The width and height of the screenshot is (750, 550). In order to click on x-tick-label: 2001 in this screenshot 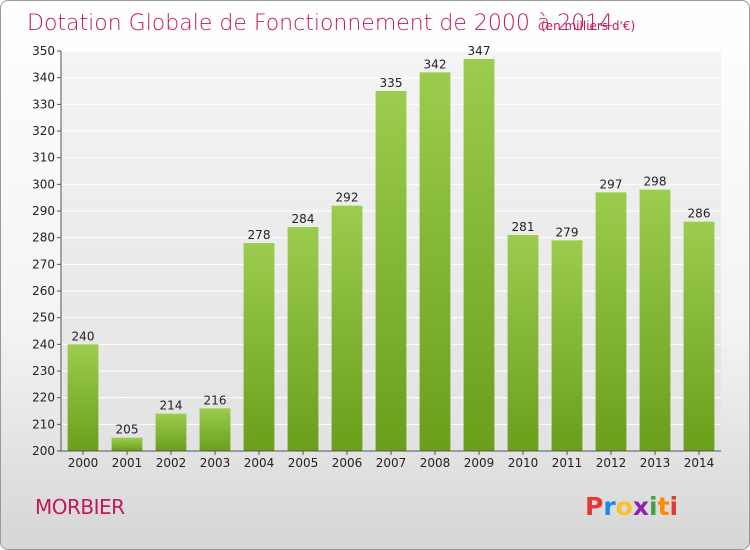, I will do `click(127, 463)`.